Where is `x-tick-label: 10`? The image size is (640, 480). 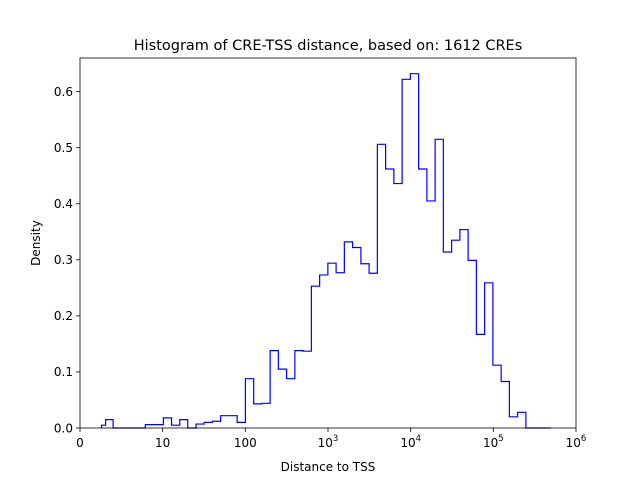
x-tick-label: 10 is located at coordinates (162, 443).